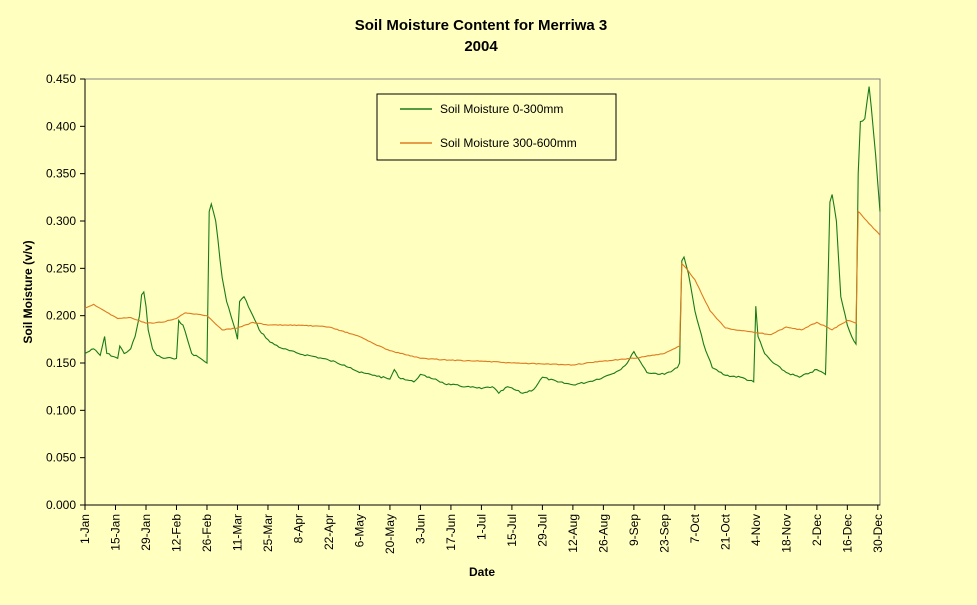 The image size is (977, 605). Describe the element at coordinates (61, 174) in the screenshot. I see `y-tick-label: 0.350` at that location.